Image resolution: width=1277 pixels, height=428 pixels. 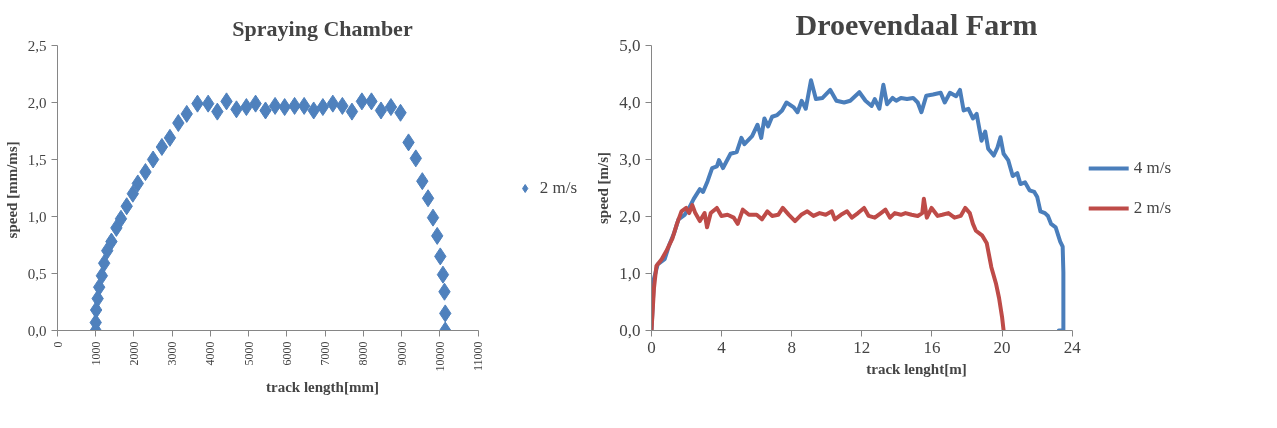 I want to click on x-tick-label: 1000, so click(x=95, y=353).